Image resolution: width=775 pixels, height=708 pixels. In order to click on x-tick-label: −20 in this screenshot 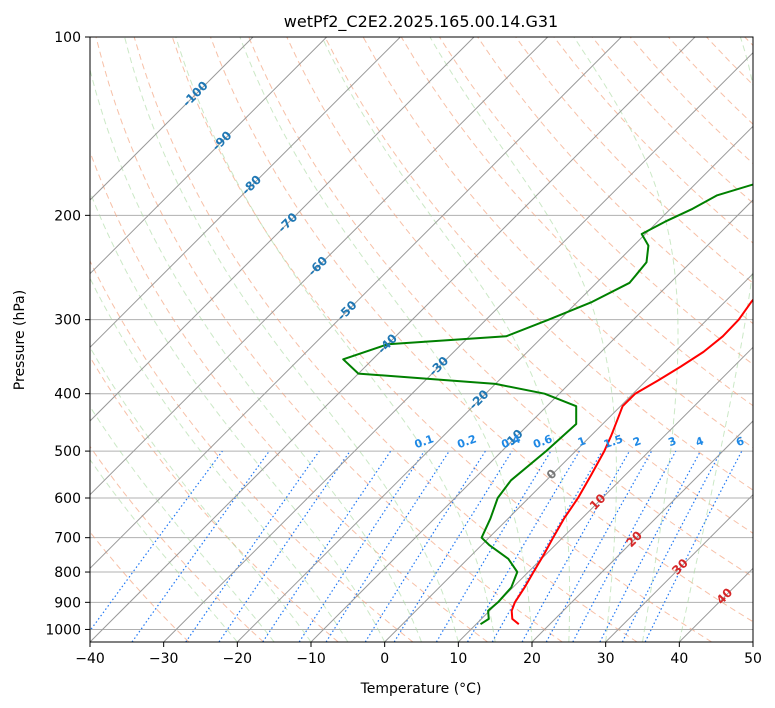, I will do `click(238, 659)`.